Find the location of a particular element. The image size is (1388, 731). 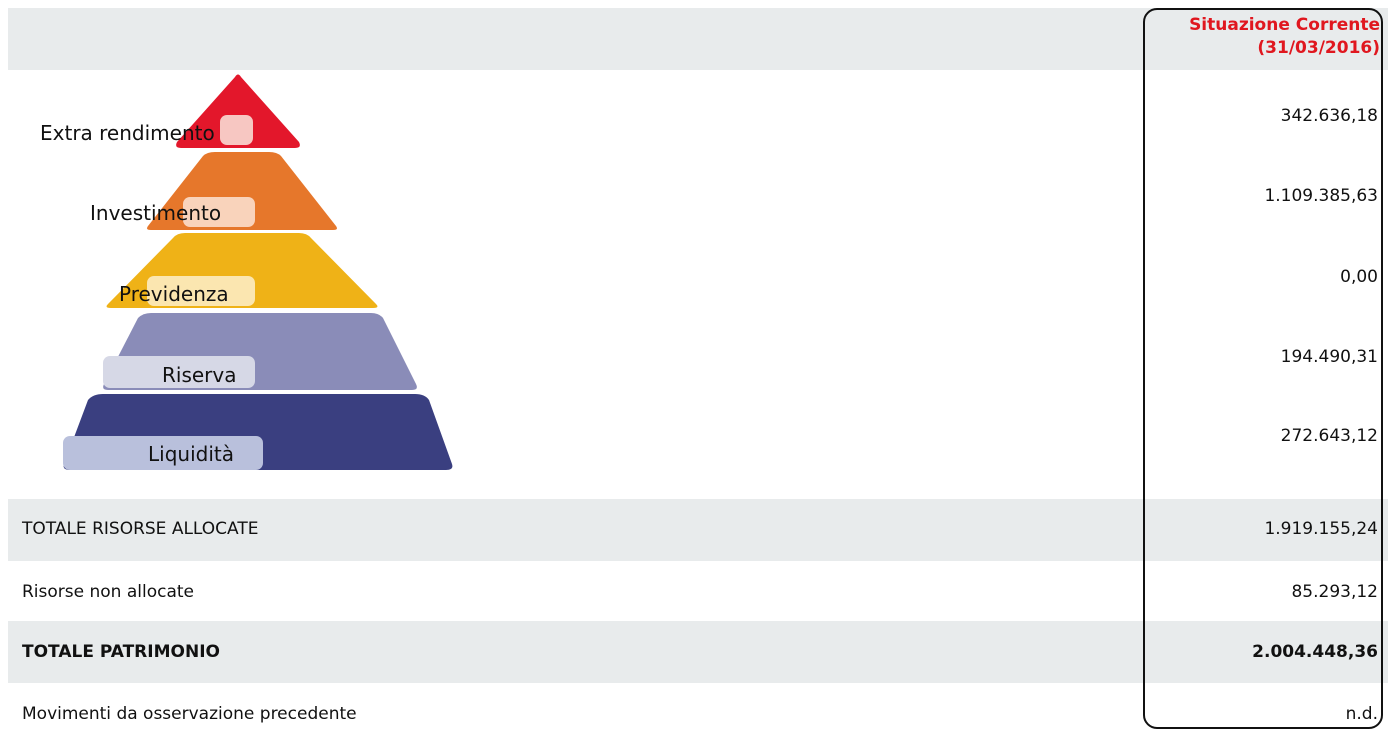

allocated-value: 1.919.155,24 is located at coordinates (1321, 529).